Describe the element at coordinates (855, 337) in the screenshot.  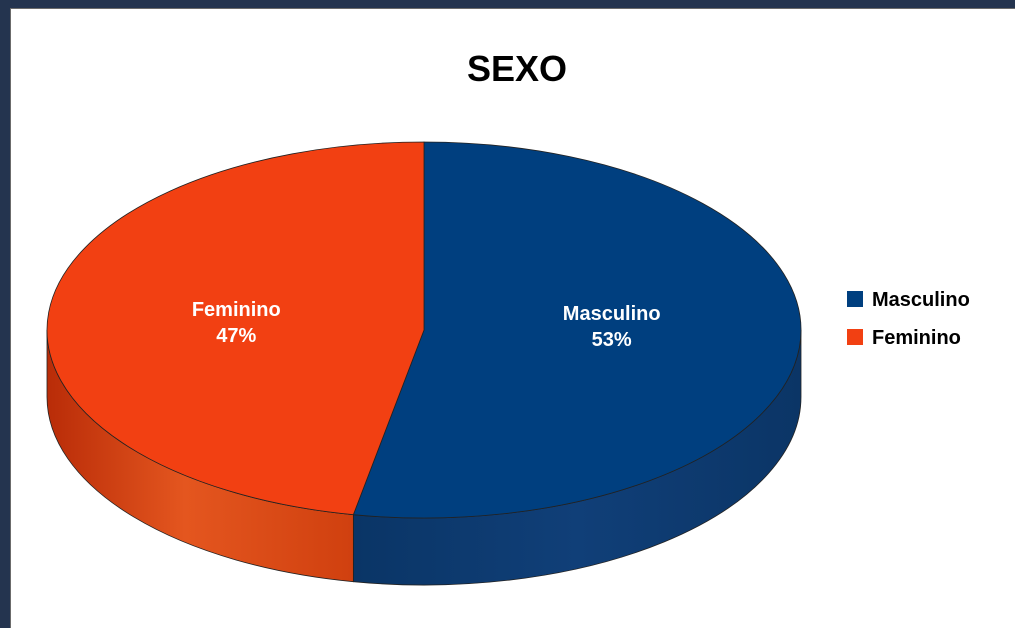
I see `legend-swatch-feminino` at that location.